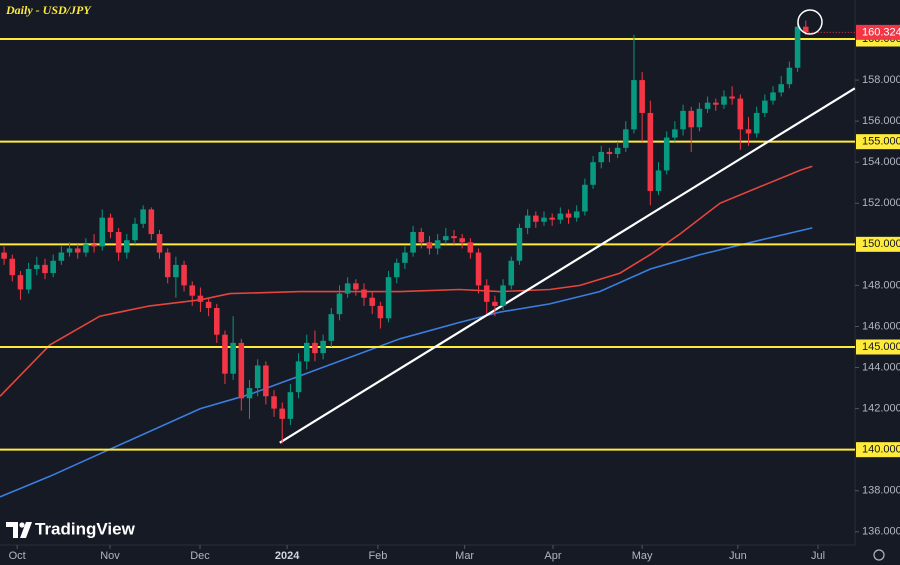 This screenshot has width=900, height=565. What do you see at coordinates (881, 326) in the screenshot?
I see `y-tick-label: 146.000` at bounding box center [881, 326].